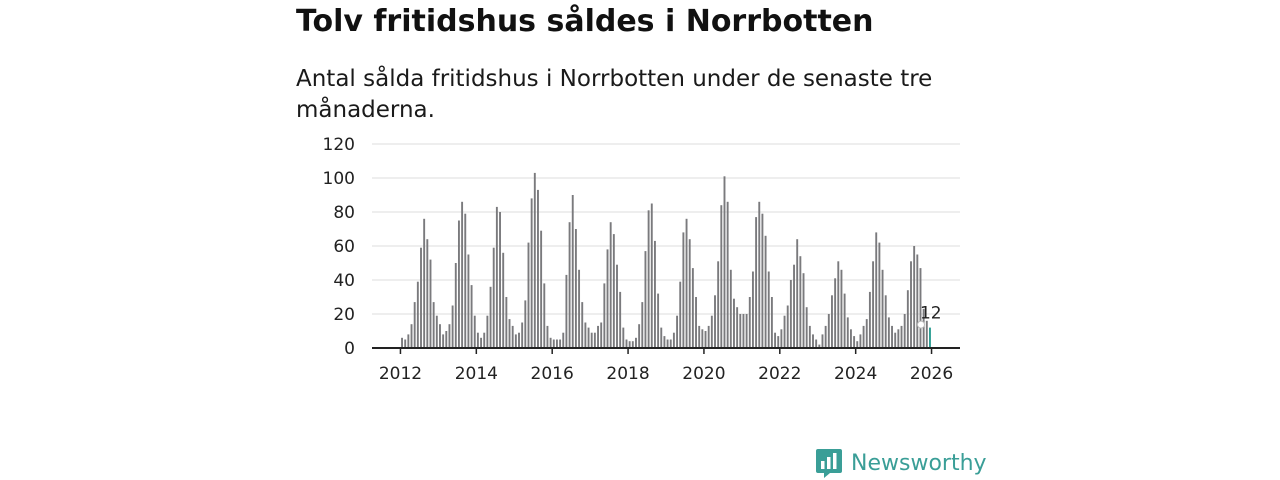 The width and height of the screenshot is (1280, 480). Describe the element at coordinates (627, 374) in the screenshot. I see `x-tick-label: 2018` at that location.